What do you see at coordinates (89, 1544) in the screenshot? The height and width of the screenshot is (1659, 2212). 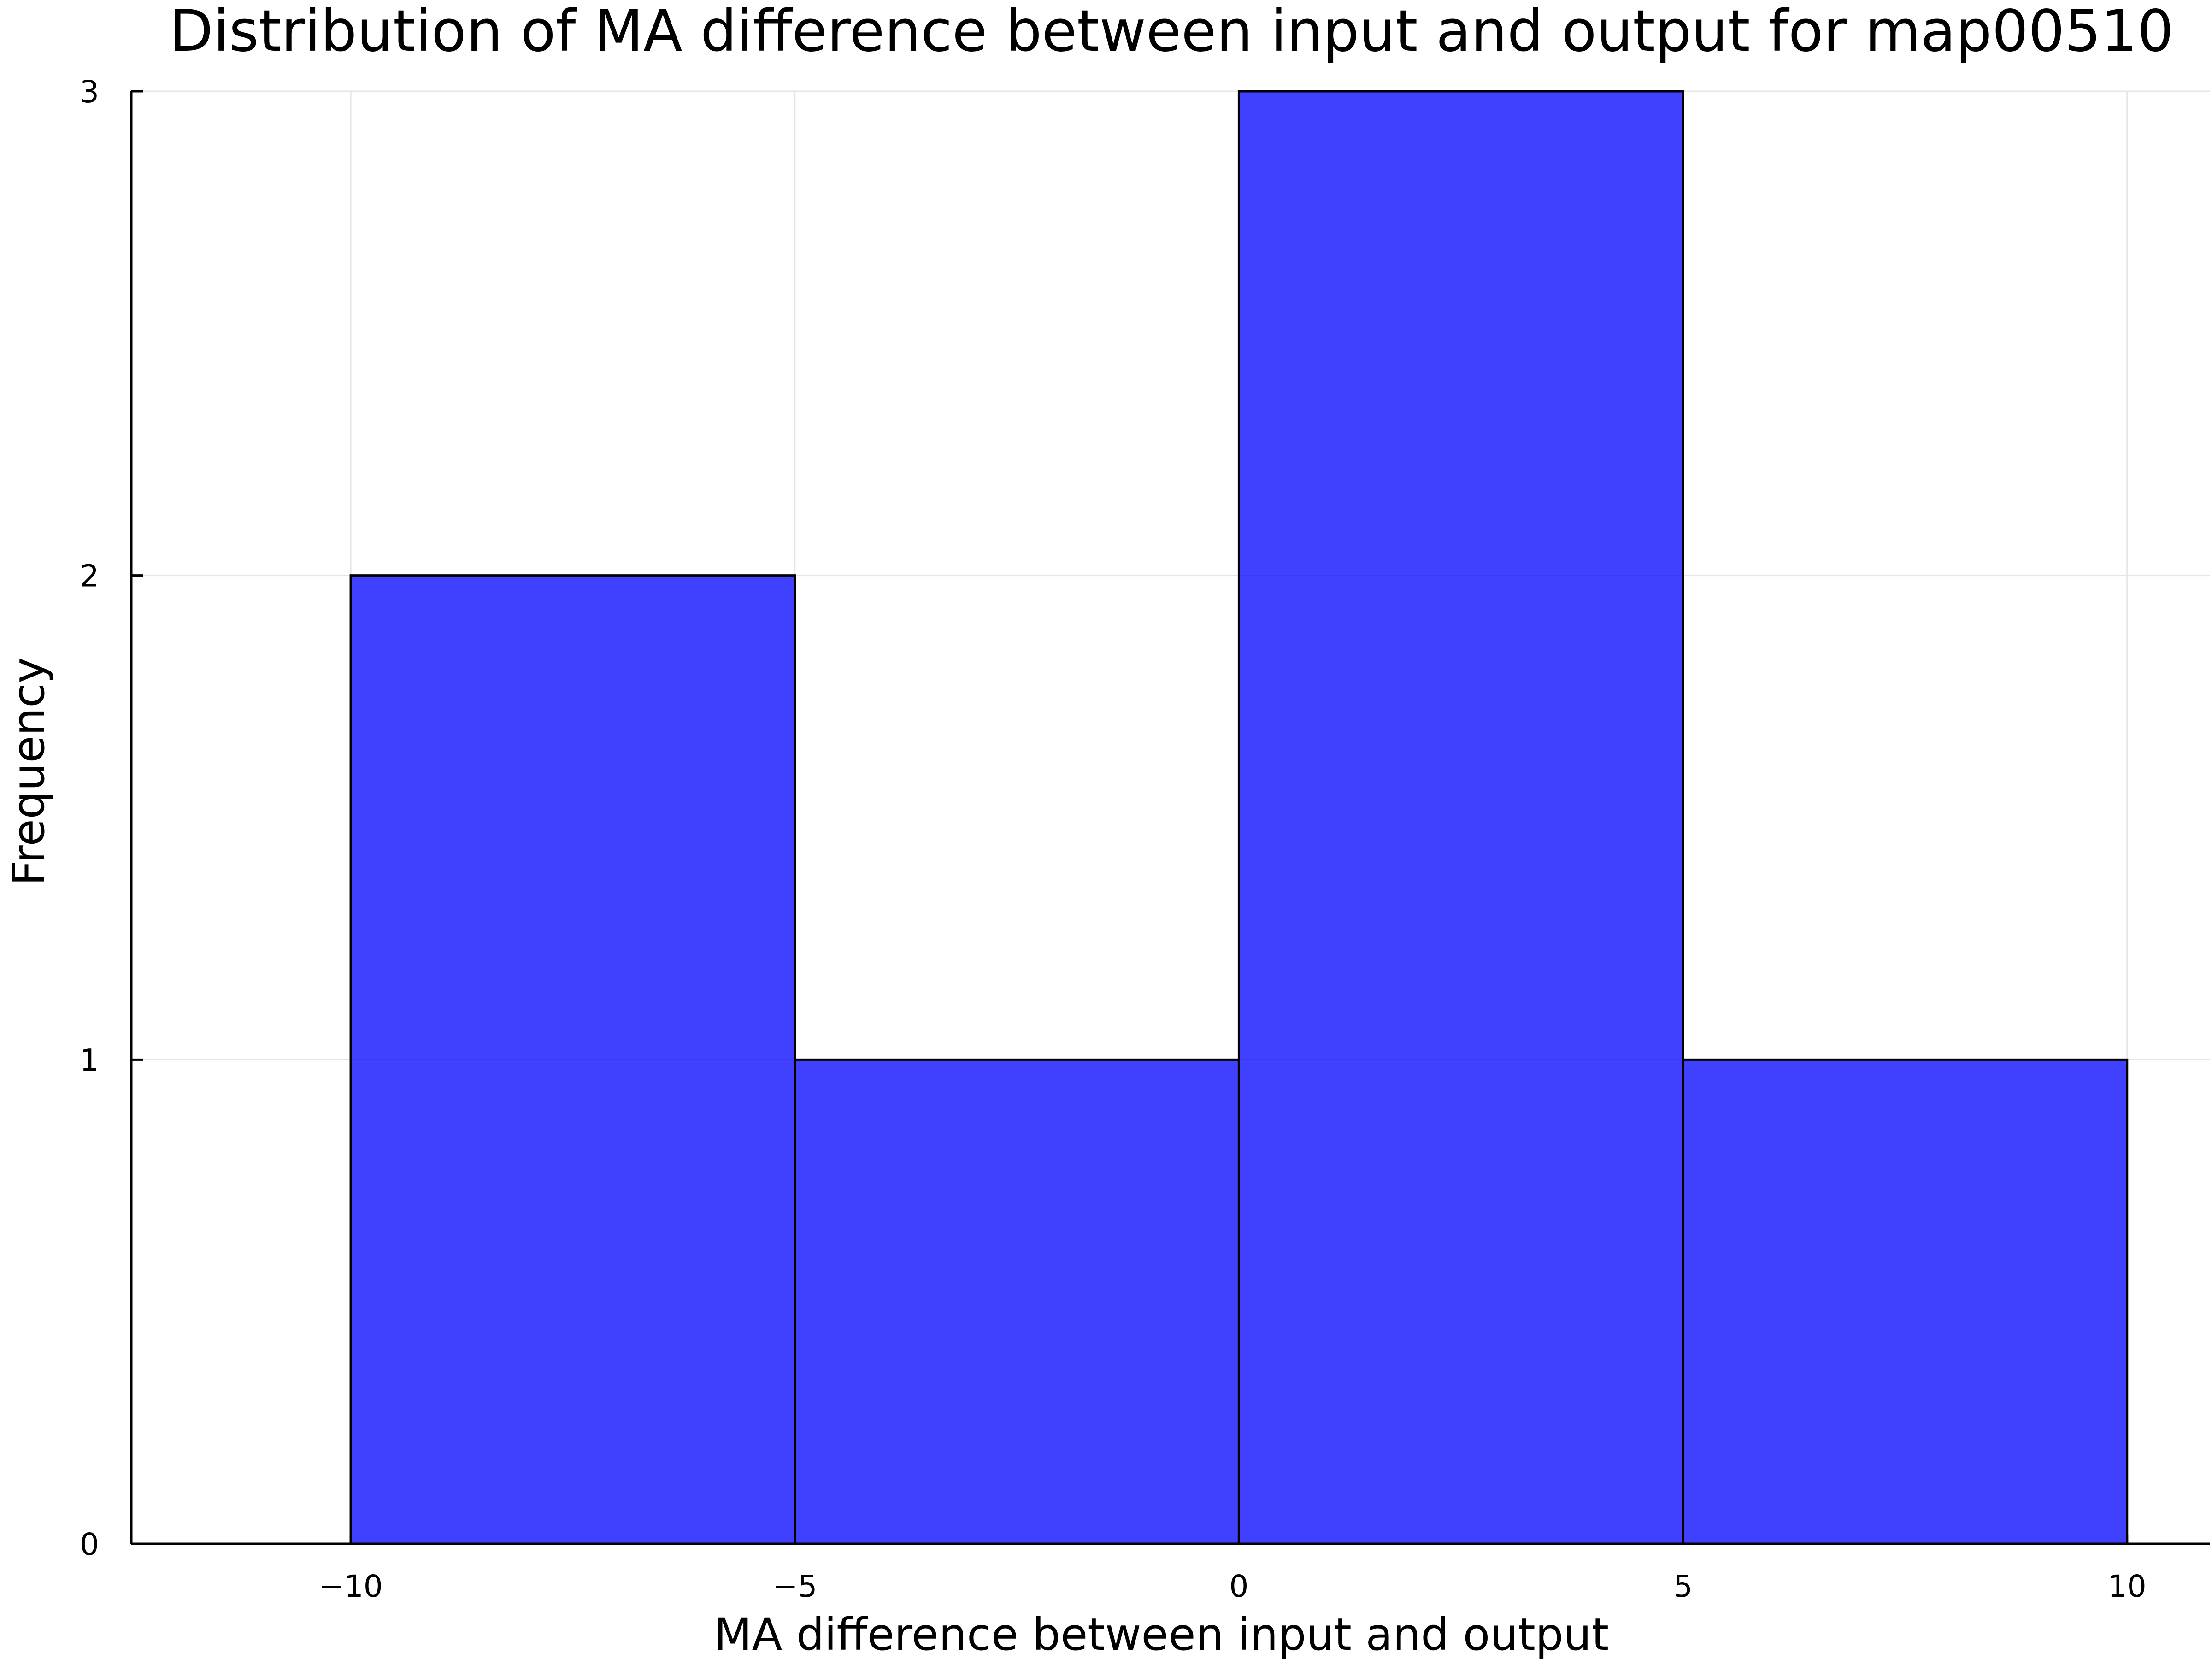 I see `y-tick-label: 0` at bounding box center [89, 1544].